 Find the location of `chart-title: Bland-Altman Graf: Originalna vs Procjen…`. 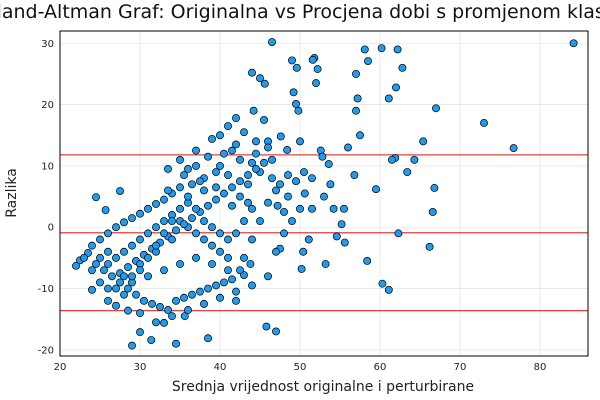

chart-title: Bland-Altman Graf: Originalna vs Procjen… is located at coordinates (300, 12).